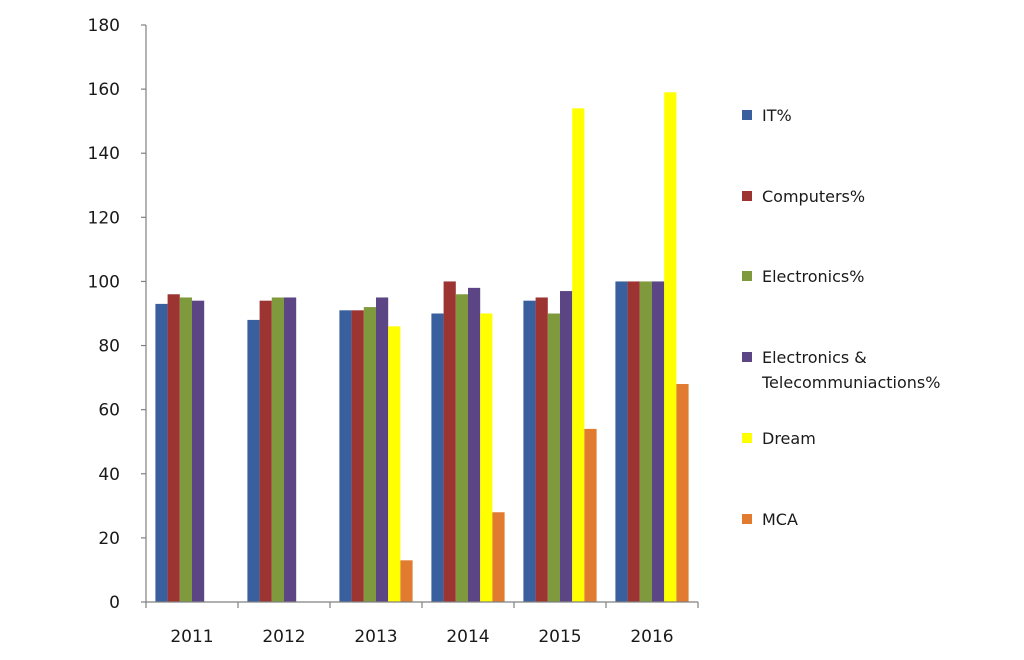 This screenshot has height=660, width=1024. What do you see at coordinates (813, 196) in the screenshot?
I see `legend-label: Computers%` at bounding box center [813, 196].